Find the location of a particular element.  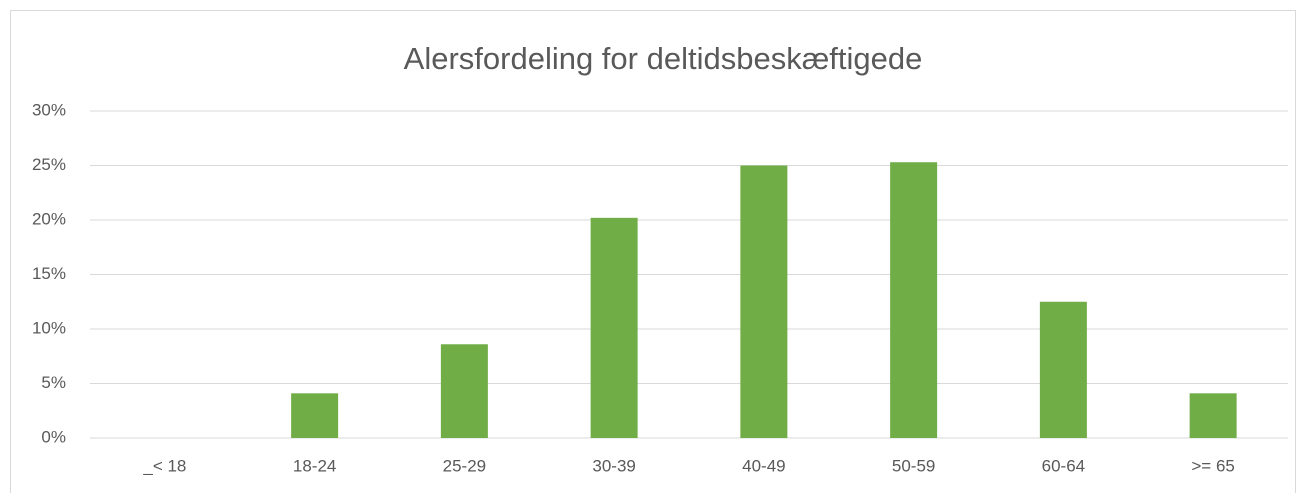

x-tick-label: 30-39 is located at coordinates (613, 465).